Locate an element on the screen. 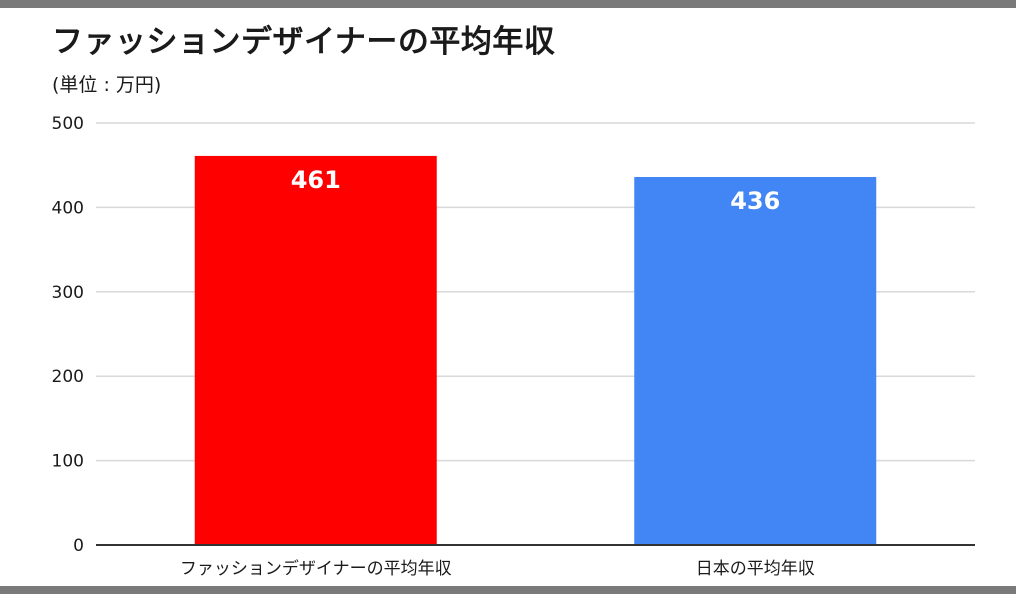 This screenshot has height=598, width=1016. chart-subtitle: (単位 : 万円) is located at coordinates (107, 85).